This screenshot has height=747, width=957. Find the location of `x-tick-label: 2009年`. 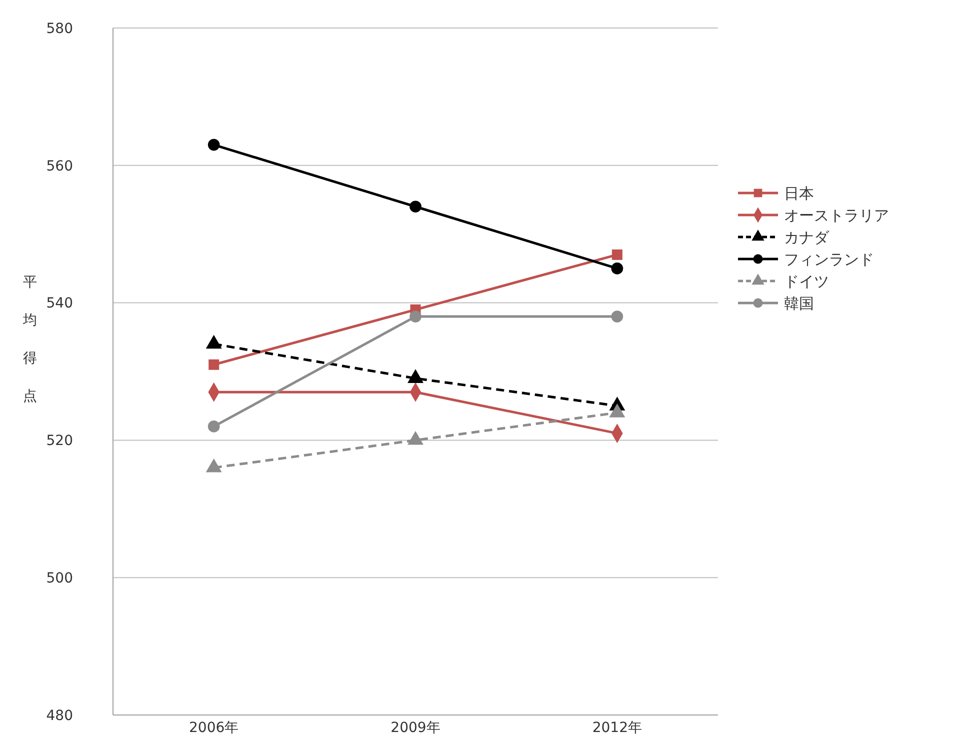

x-tick-label: 2009年 is located at coordinates (415, 728).